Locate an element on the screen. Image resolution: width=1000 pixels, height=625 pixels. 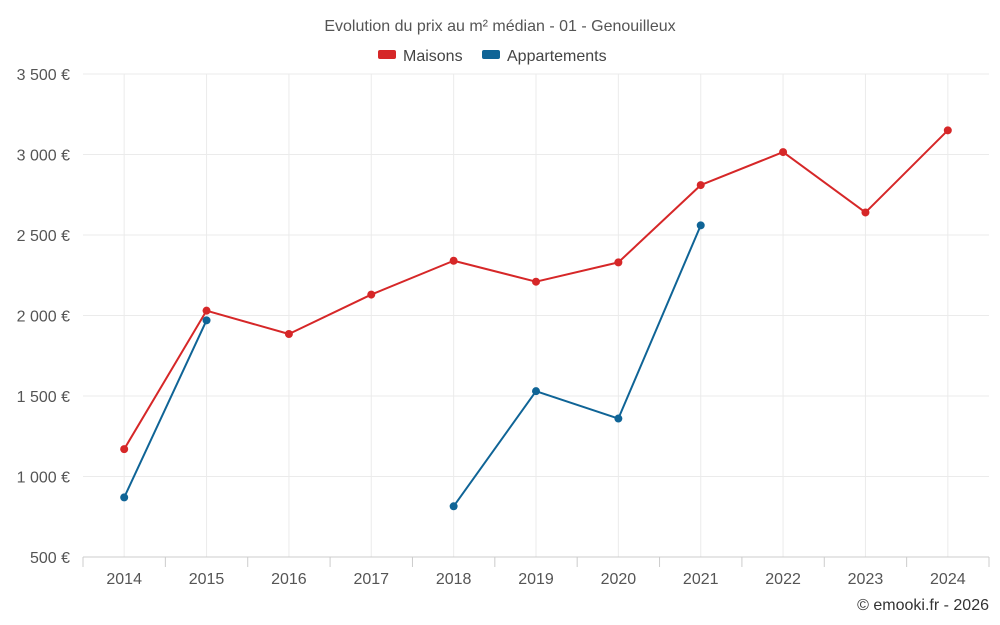
legend-label-appartements: Appartements is located at coordinates (557, 56).